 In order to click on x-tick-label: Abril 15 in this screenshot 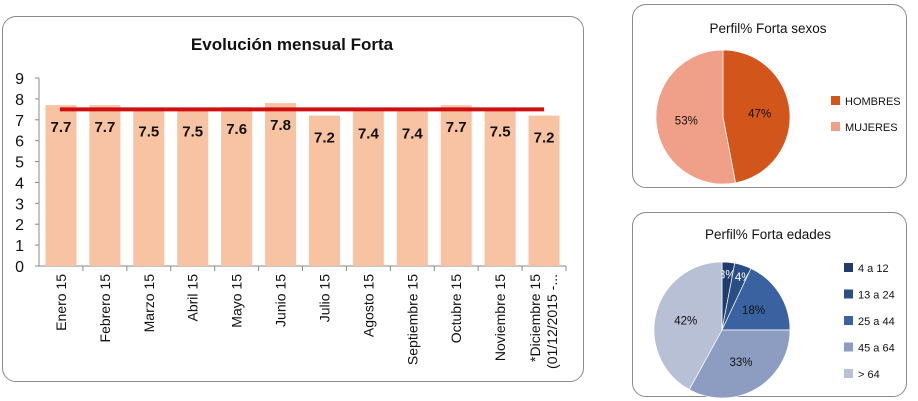, I will do `click(193, 298)`.